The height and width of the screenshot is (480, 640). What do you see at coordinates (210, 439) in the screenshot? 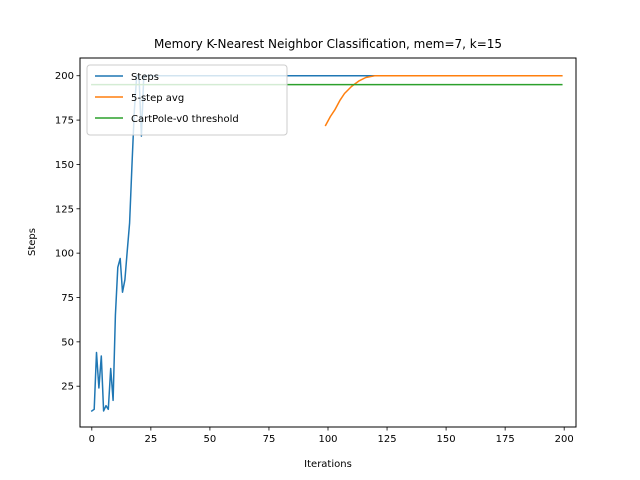
I see `x-tick-label: 50` at bounding box center [210, 439].